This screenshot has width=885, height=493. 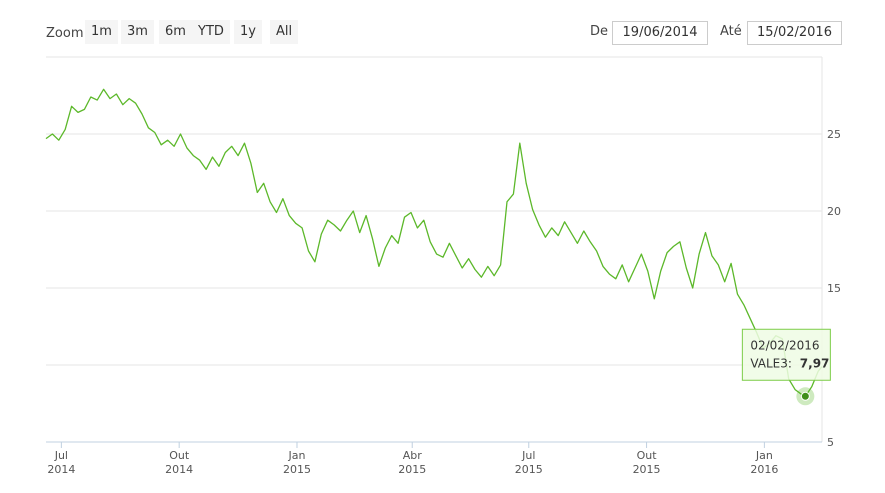 I want to click on y-tick-label: 5, so click(x=830, y=442).